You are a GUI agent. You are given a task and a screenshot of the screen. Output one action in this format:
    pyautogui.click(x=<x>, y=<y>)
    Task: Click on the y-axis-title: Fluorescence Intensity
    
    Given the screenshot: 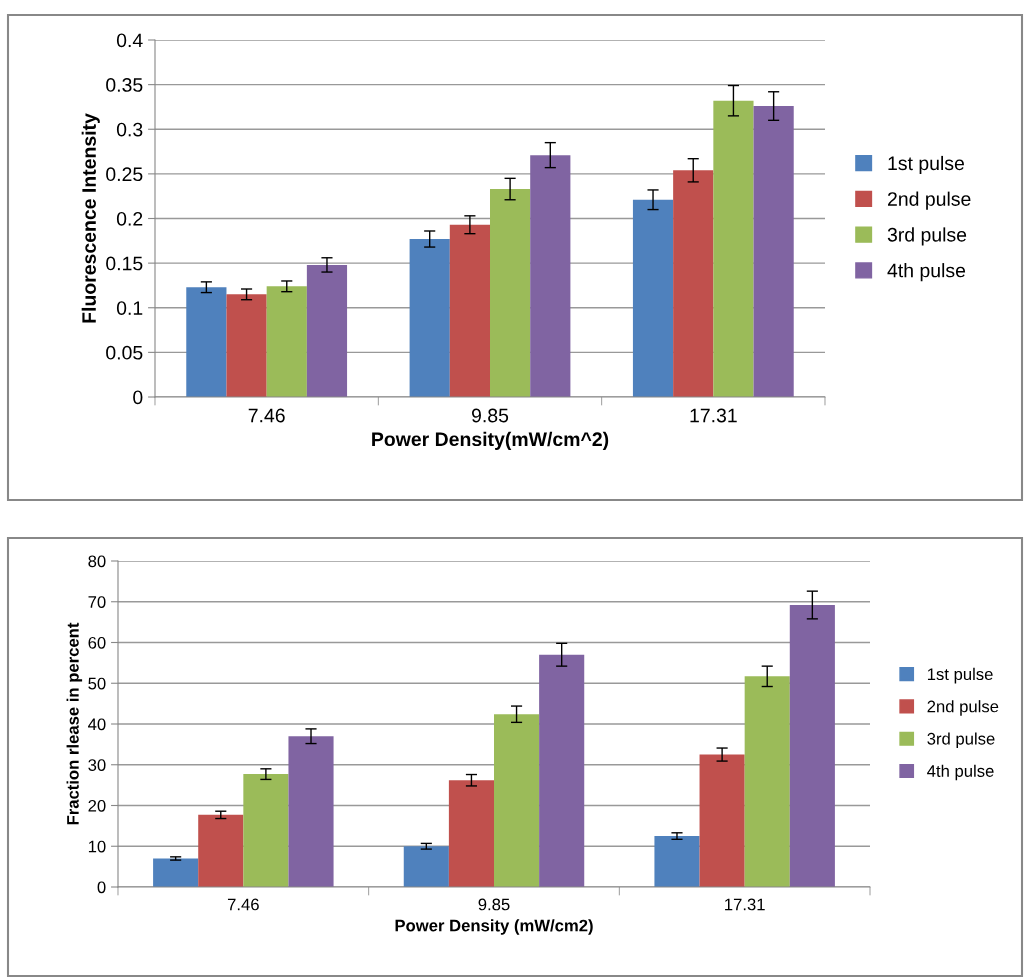 What is the action you would take?
    pyautogui.click(x=90, y=218)
    